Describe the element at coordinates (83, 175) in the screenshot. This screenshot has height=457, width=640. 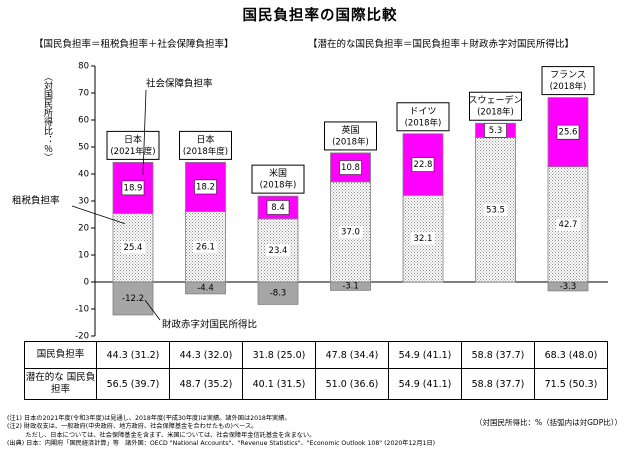
I see `y-tick-label: 40` at that location.